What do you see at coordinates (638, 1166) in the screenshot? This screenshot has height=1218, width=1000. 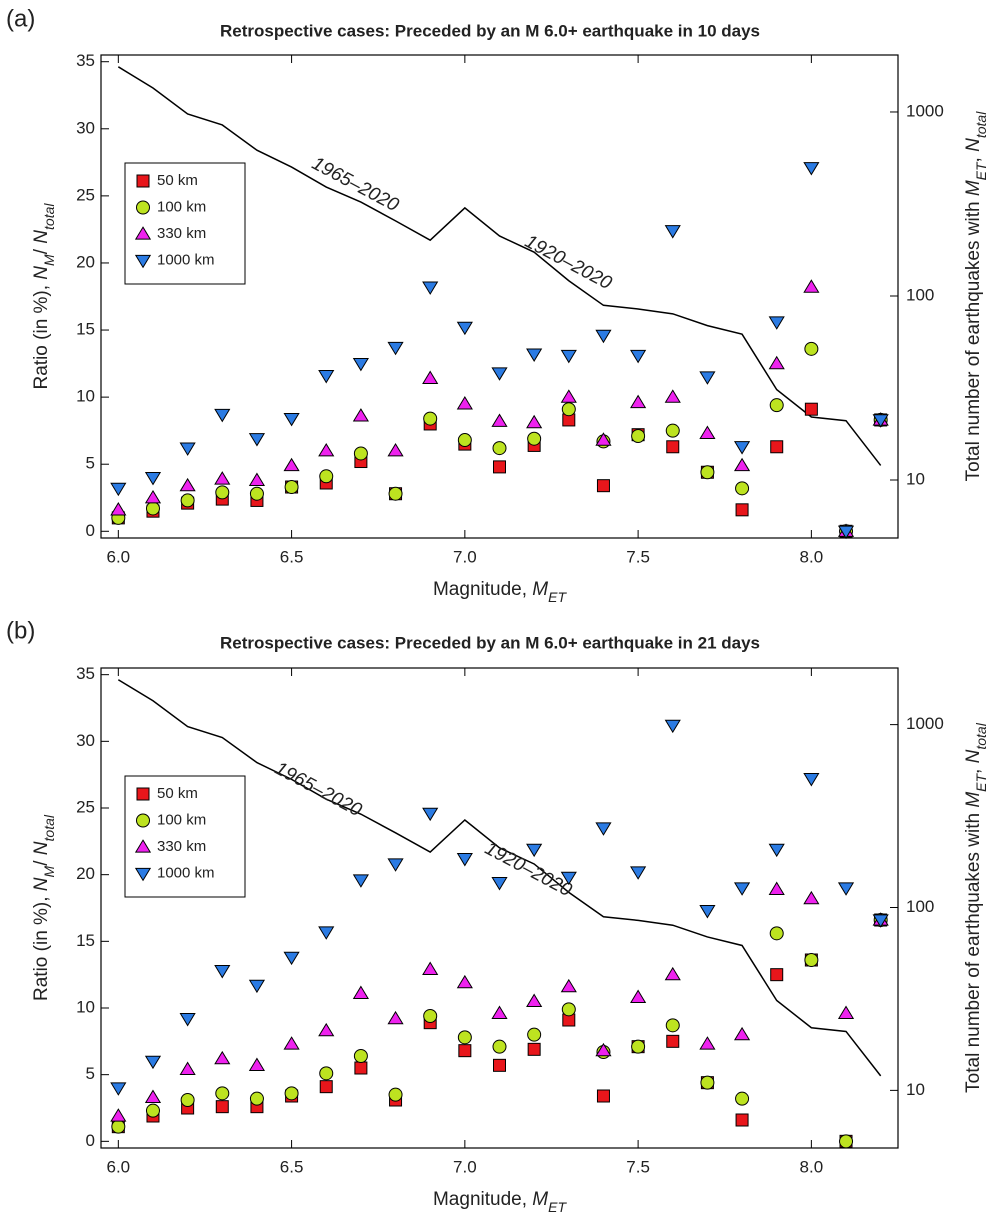 I see `x-tick-label: 7.5` at bounding box center [638, 1166].